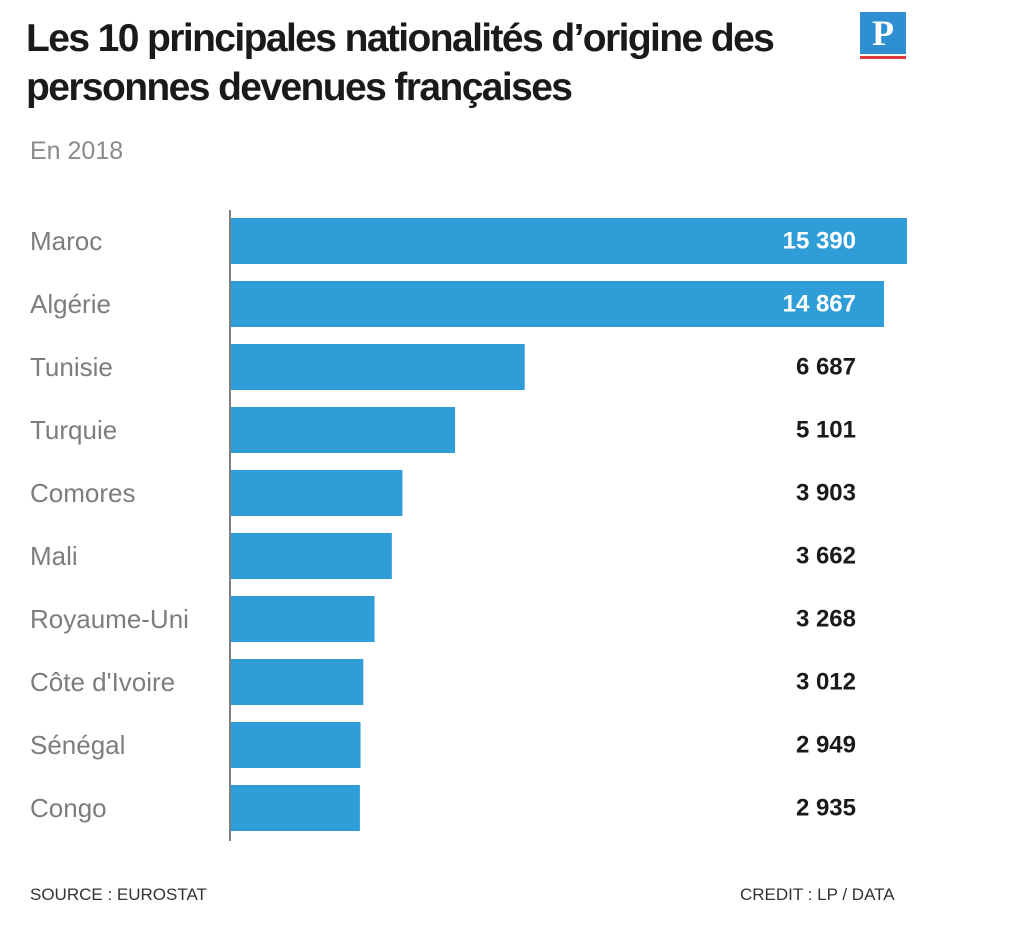  Describe the element at coordinates (826, 367) in the screenshot. I see `value-label: 6 687` at that location.